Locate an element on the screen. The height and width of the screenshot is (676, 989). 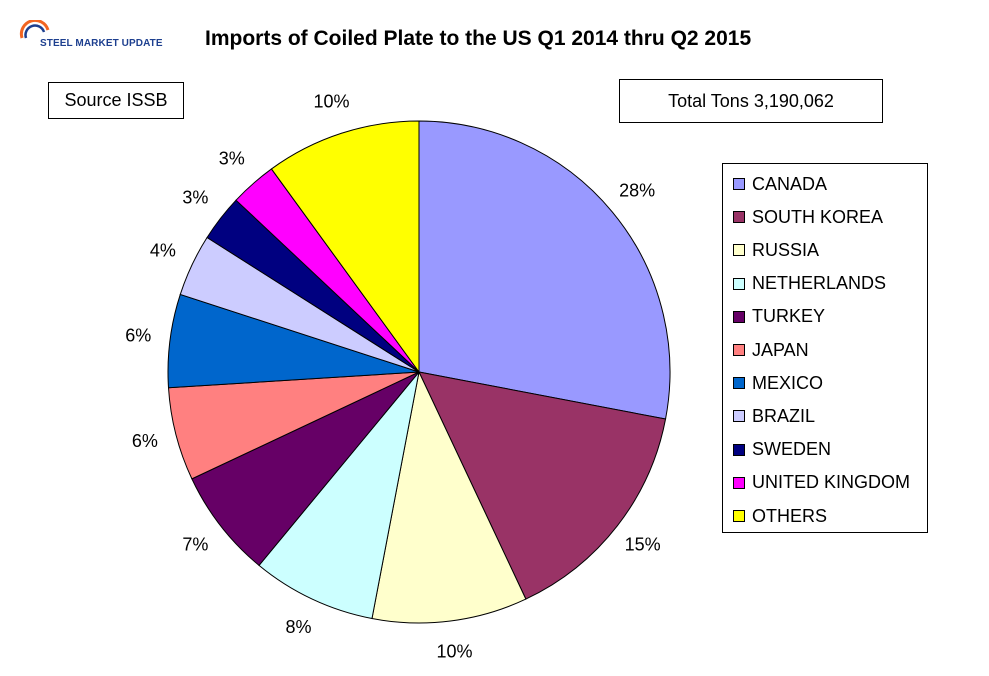
legend-label: UNITED KINGDOM is located at coordinates (831, 482).